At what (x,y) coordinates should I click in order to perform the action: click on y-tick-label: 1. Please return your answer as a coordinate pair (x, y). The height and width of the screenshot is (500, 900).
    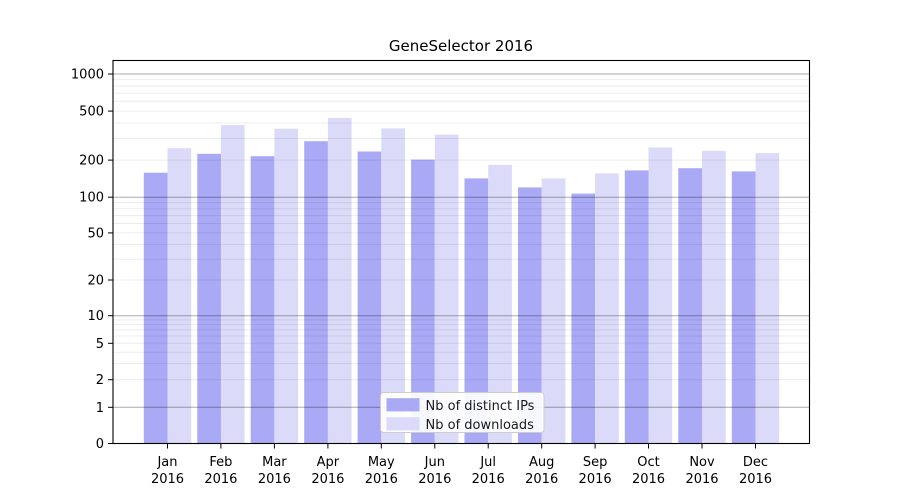
    Looking at the image, I should click on (100, 408).